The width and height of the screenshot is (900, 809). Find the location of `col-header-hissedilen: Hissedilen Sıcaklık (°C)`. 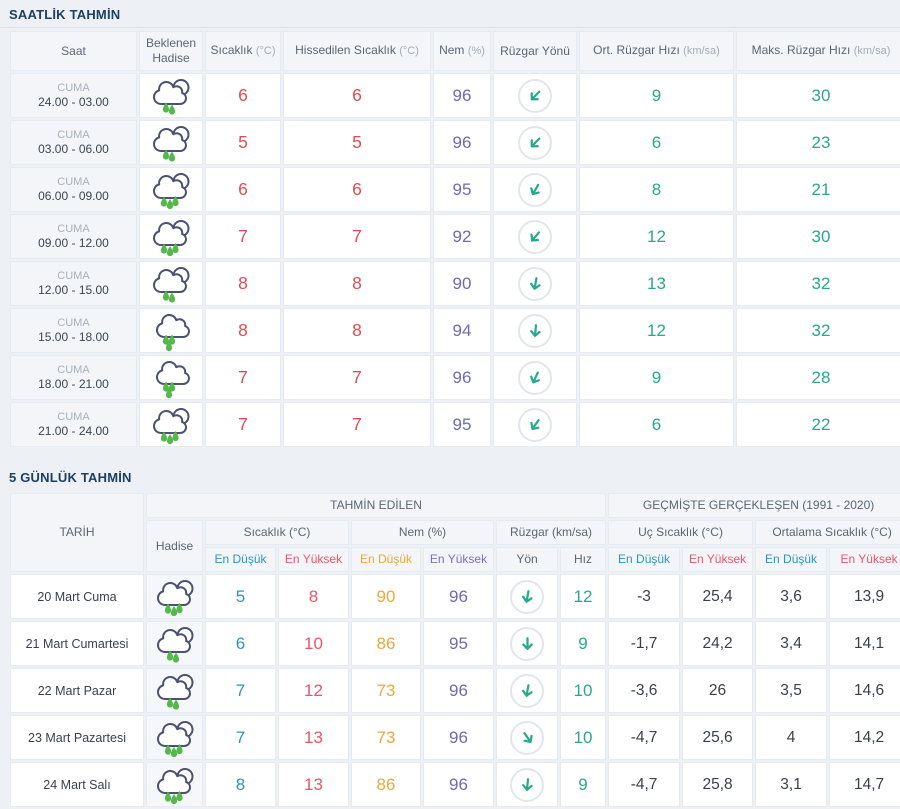

col-header-hissedilen: Hissedilen Sıcaklık (°C) is located at coordinates (357, 51).